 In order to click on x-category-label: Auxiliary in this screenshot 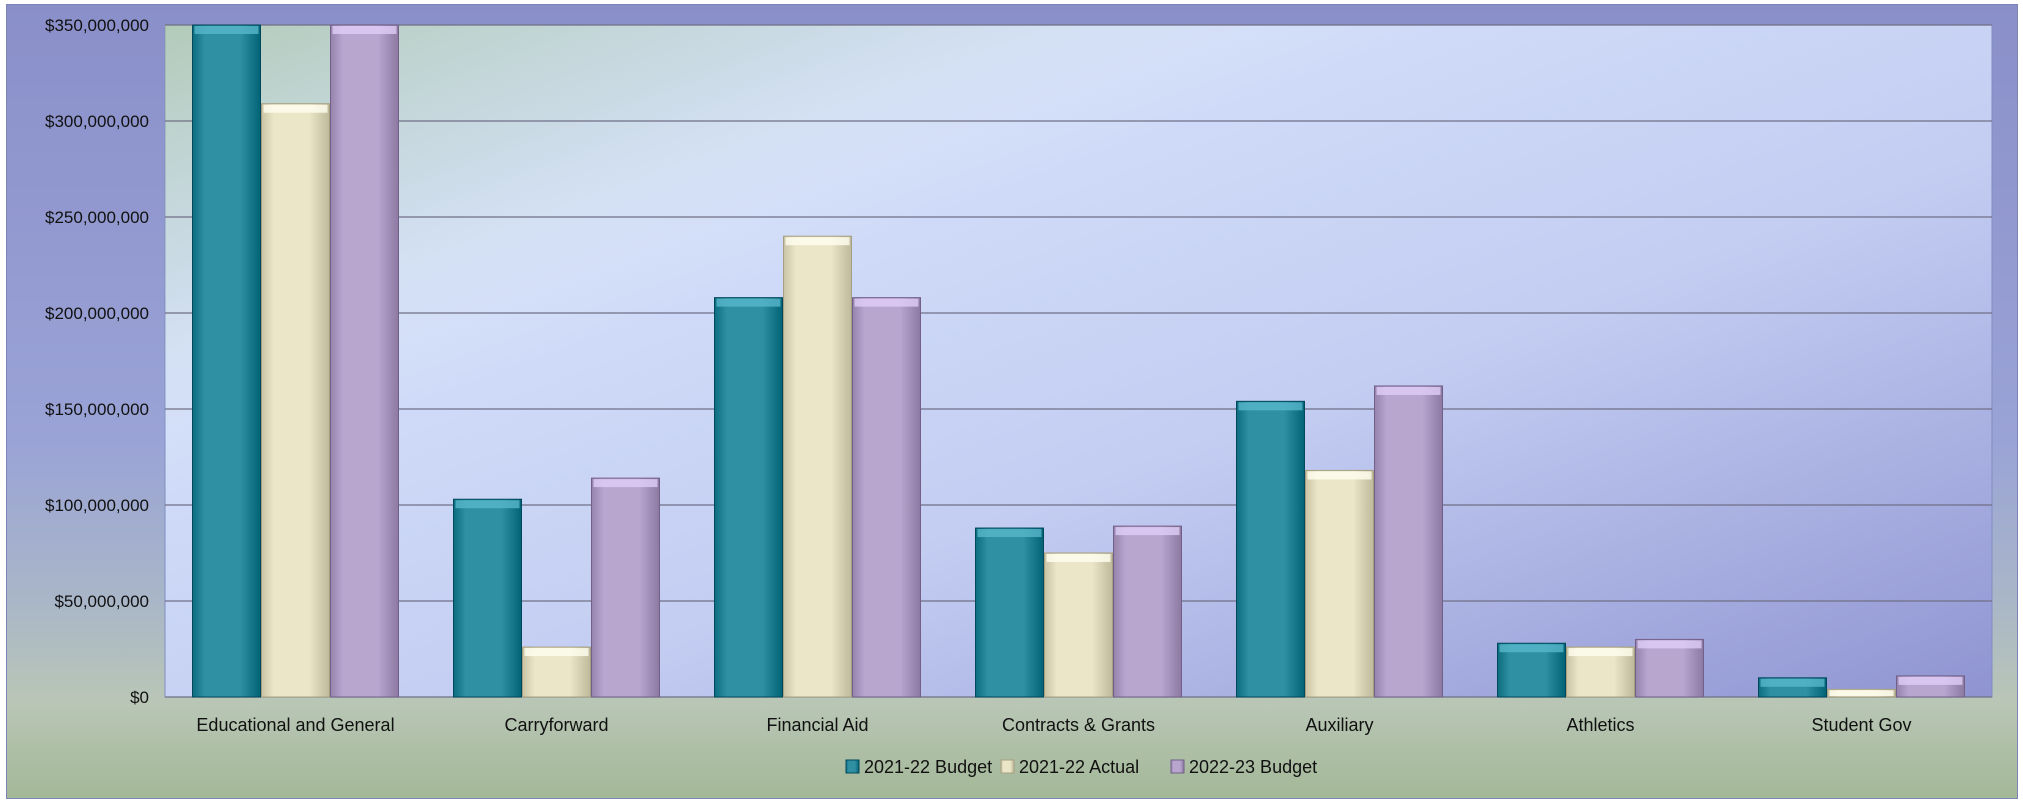, I will do `click(1339, 725)`.